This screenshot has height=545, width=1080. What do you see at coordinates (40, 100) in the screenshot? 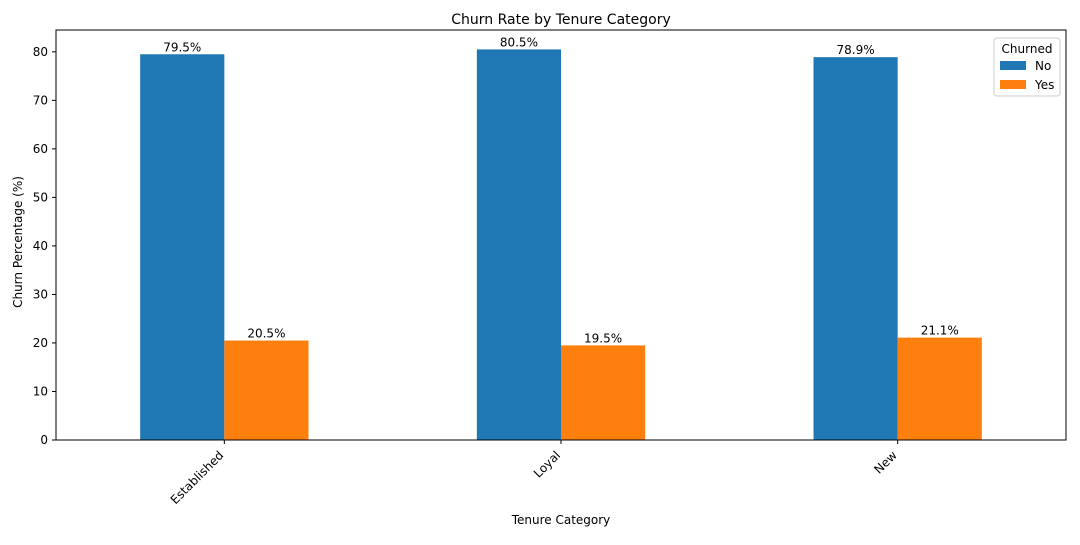
I see `y-tick-label: 70` at bounding box center [40, 100].